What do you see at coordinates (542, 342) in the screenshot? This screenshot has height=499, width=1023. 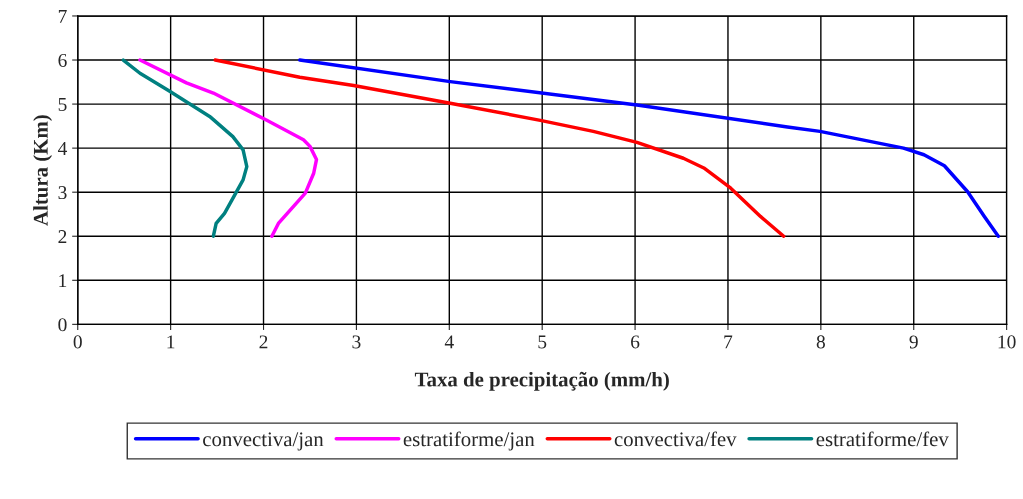 I see `x-tick-label: 5` at bounding box center [542, 342].